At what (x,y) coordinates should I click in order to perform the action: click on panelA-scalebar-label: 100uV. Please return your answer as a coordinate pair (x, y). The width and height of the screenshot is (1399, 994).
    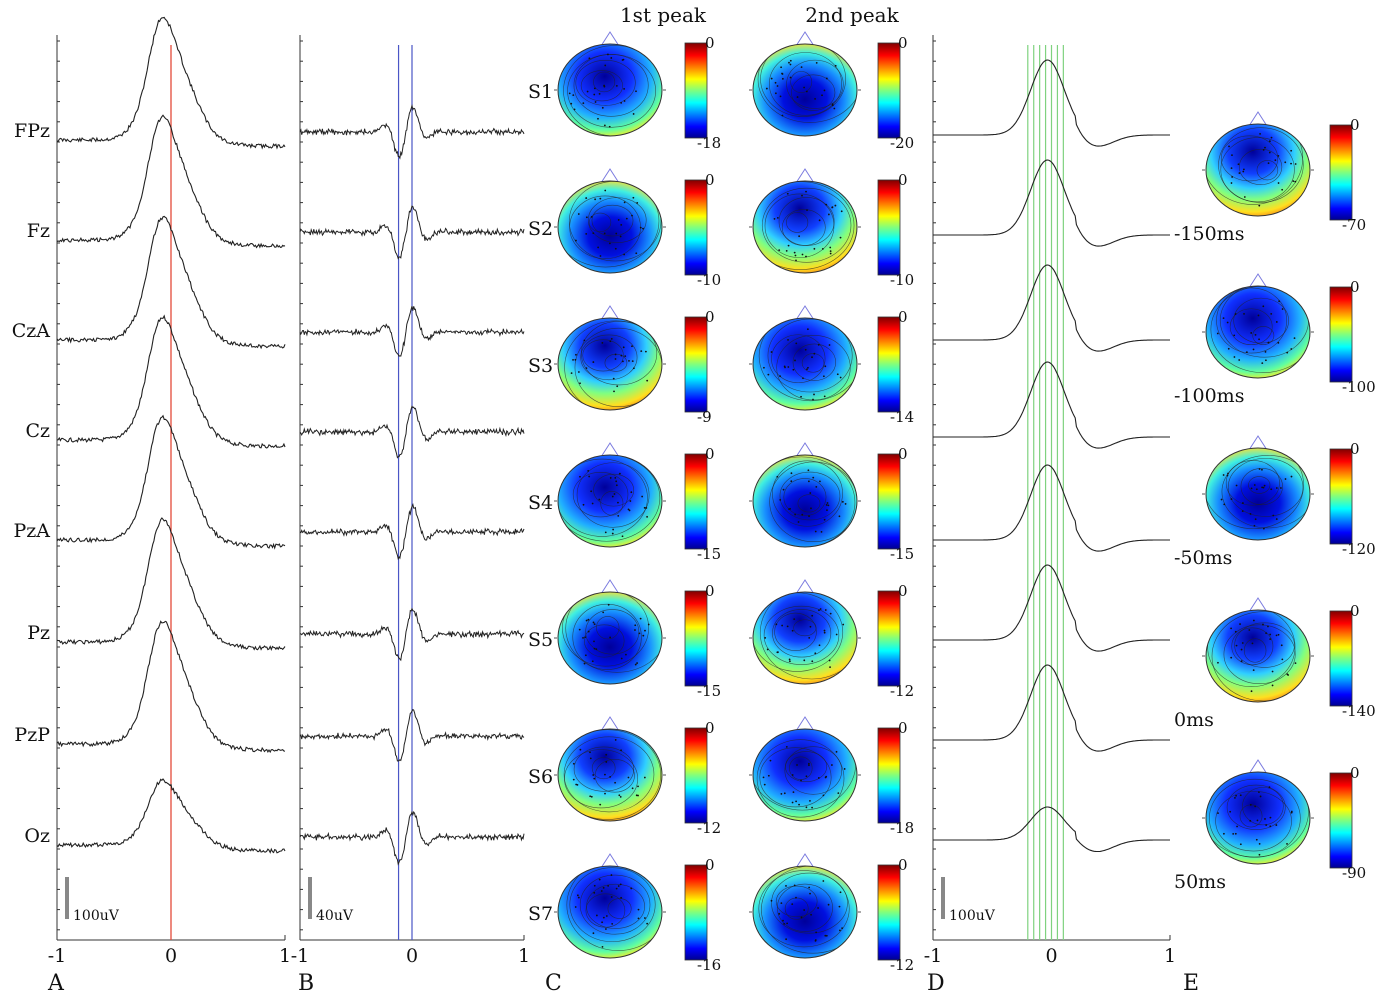
    Looking at the image, I should click on (96, 916).